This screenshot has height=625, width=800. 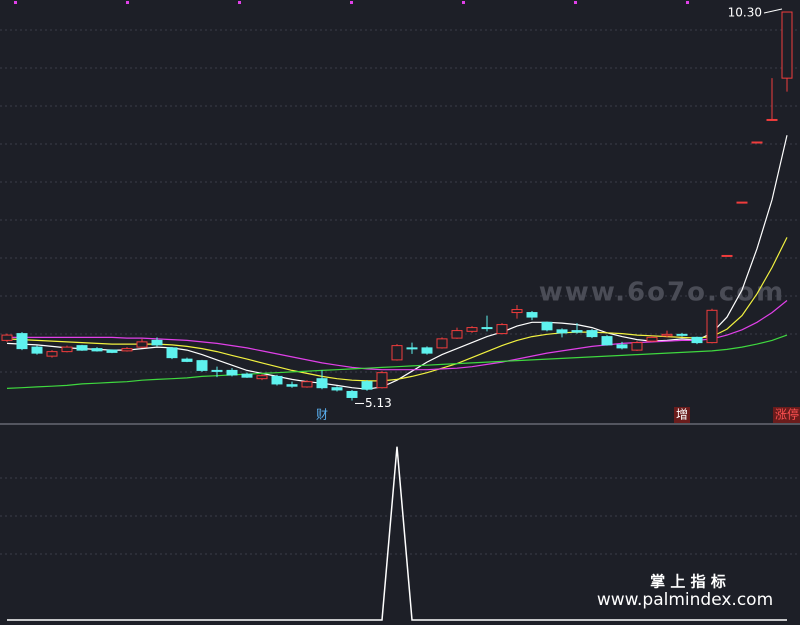 What do you see at coordinates (688, 582) in the screenshot?
I see `caption: 掌 上 指 标` at bounding box center [688, 582].